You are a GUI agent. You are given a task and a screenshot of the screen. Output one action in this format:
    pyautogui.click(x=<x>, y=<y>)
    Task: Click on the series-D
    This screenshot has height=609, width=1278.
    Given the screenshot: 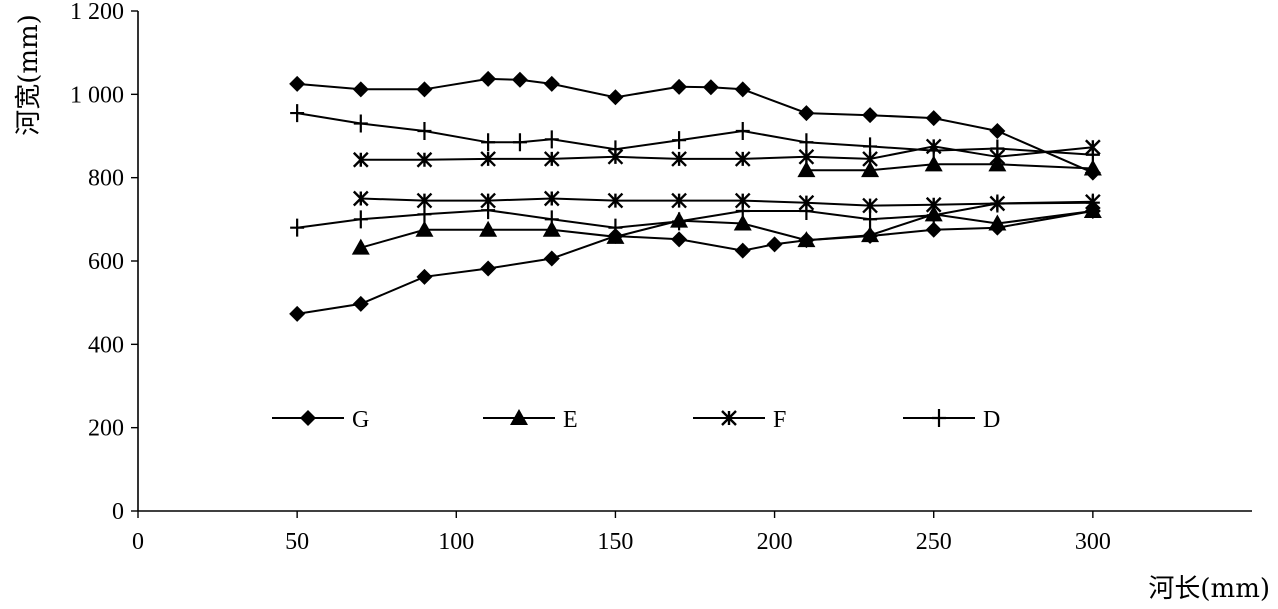 What is the action you would take?
    pyautogui.click(x=695, y=170)
    